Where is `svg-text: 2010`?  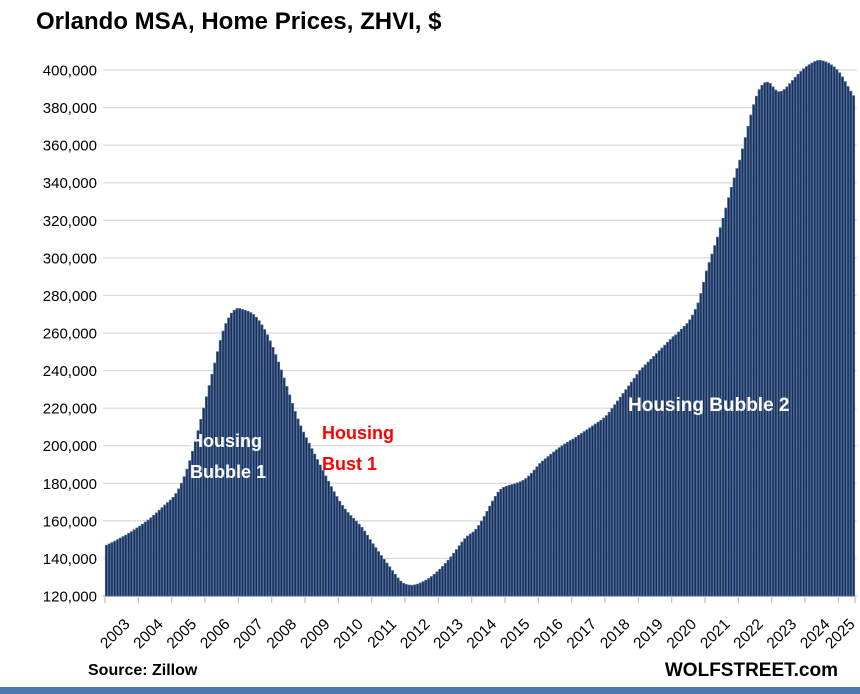
svg-text: 2010 is located at coordinates (348, 634).